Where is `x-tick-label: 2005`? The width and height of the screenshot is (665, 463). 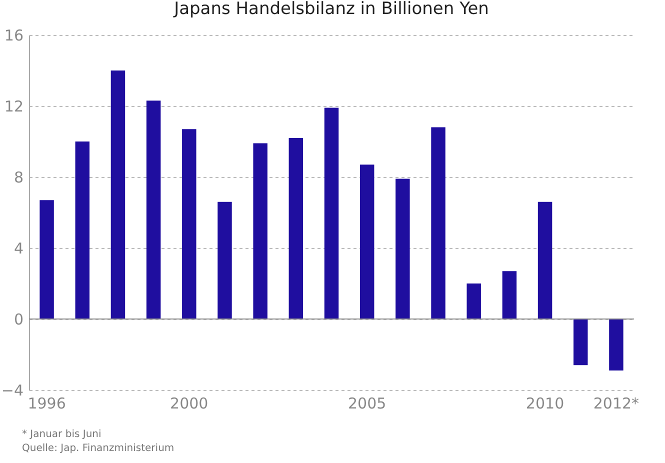 x-tick-label: 2005 is located at coordinates (367, 403).